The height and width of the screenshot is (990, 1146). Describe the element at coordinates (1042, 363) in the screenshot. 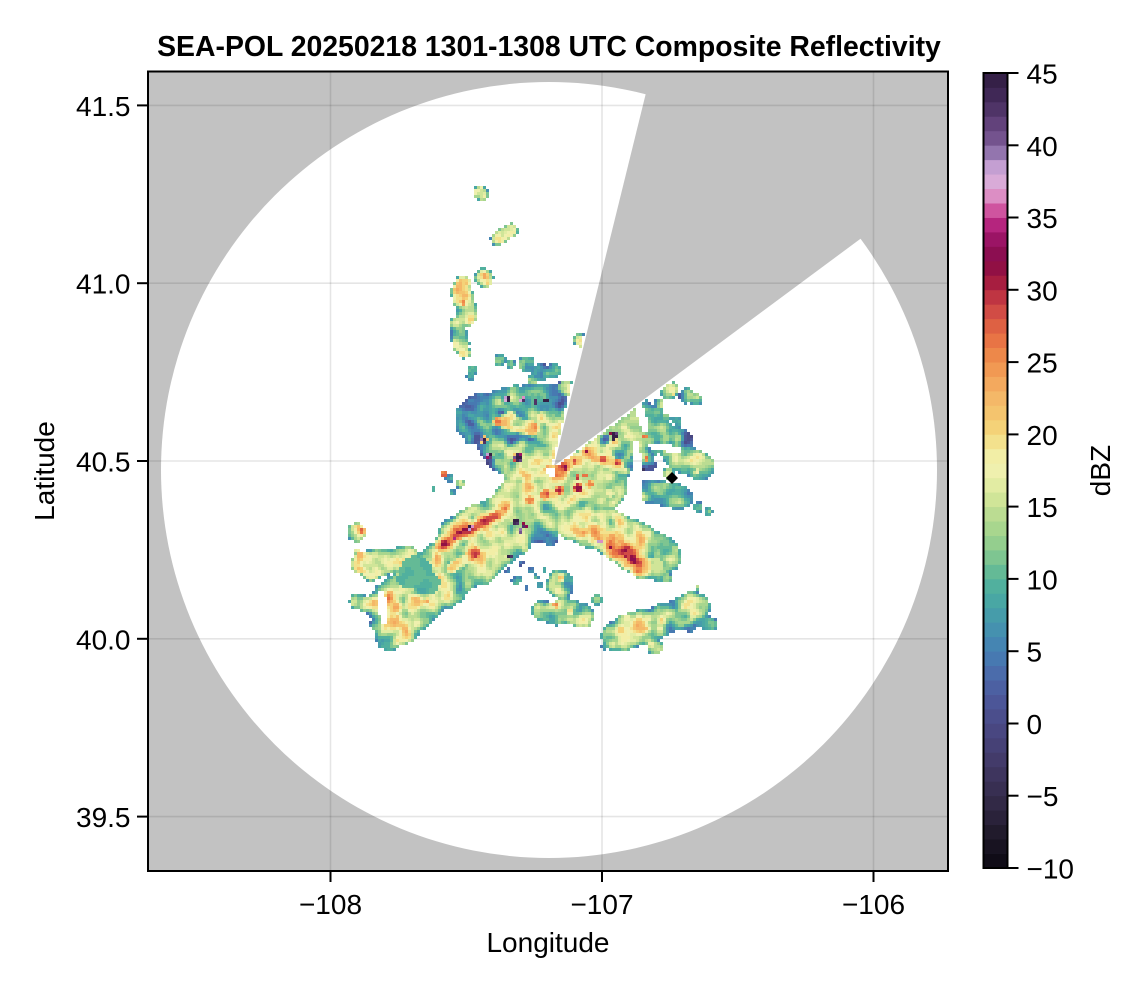

I see `svg-text: 25` at that location.